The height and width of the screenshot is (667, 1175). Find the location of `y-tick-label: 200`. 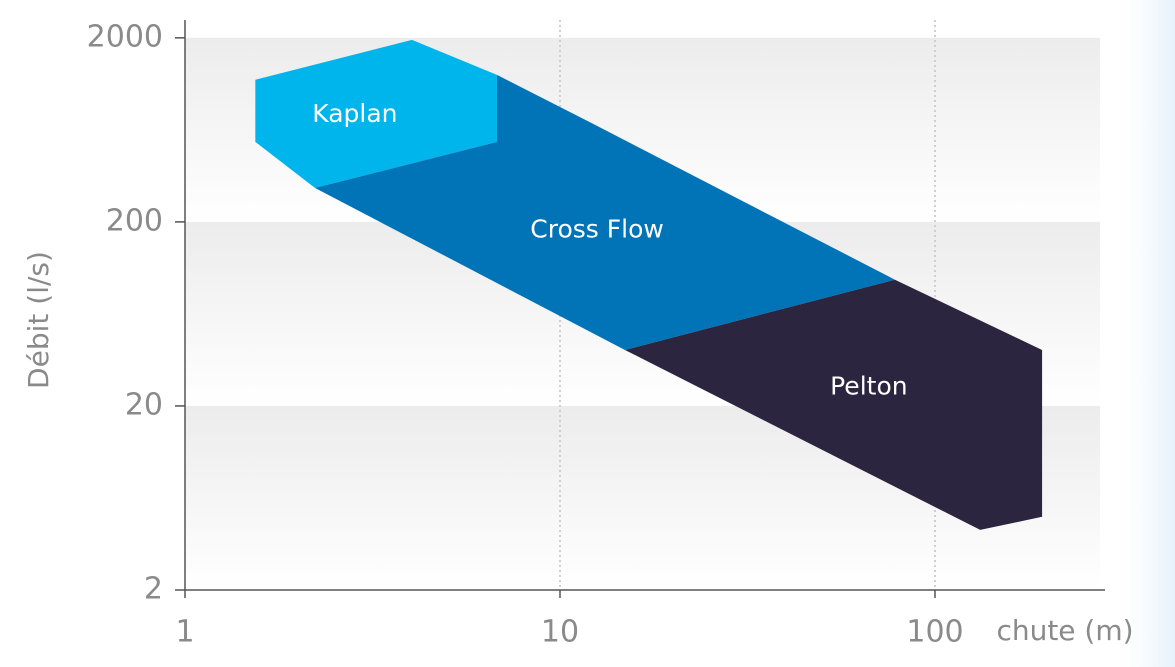

y-tick-label: 200 is located at coordinates (134, 220).